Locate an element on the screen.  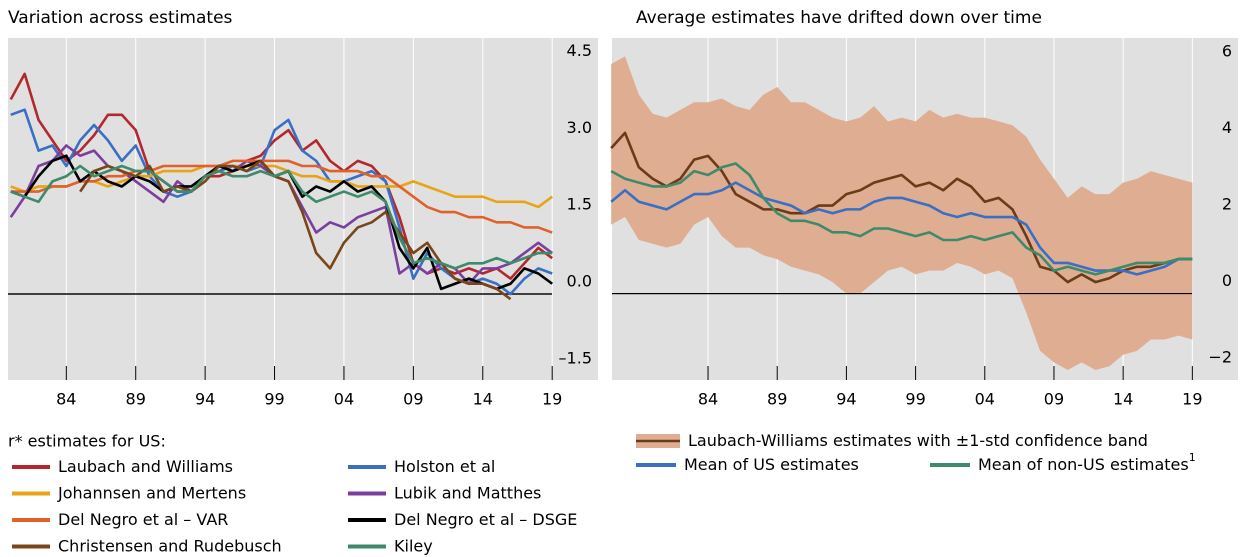
y-tick-label: 1.5 is located at coordinates (579, 204).